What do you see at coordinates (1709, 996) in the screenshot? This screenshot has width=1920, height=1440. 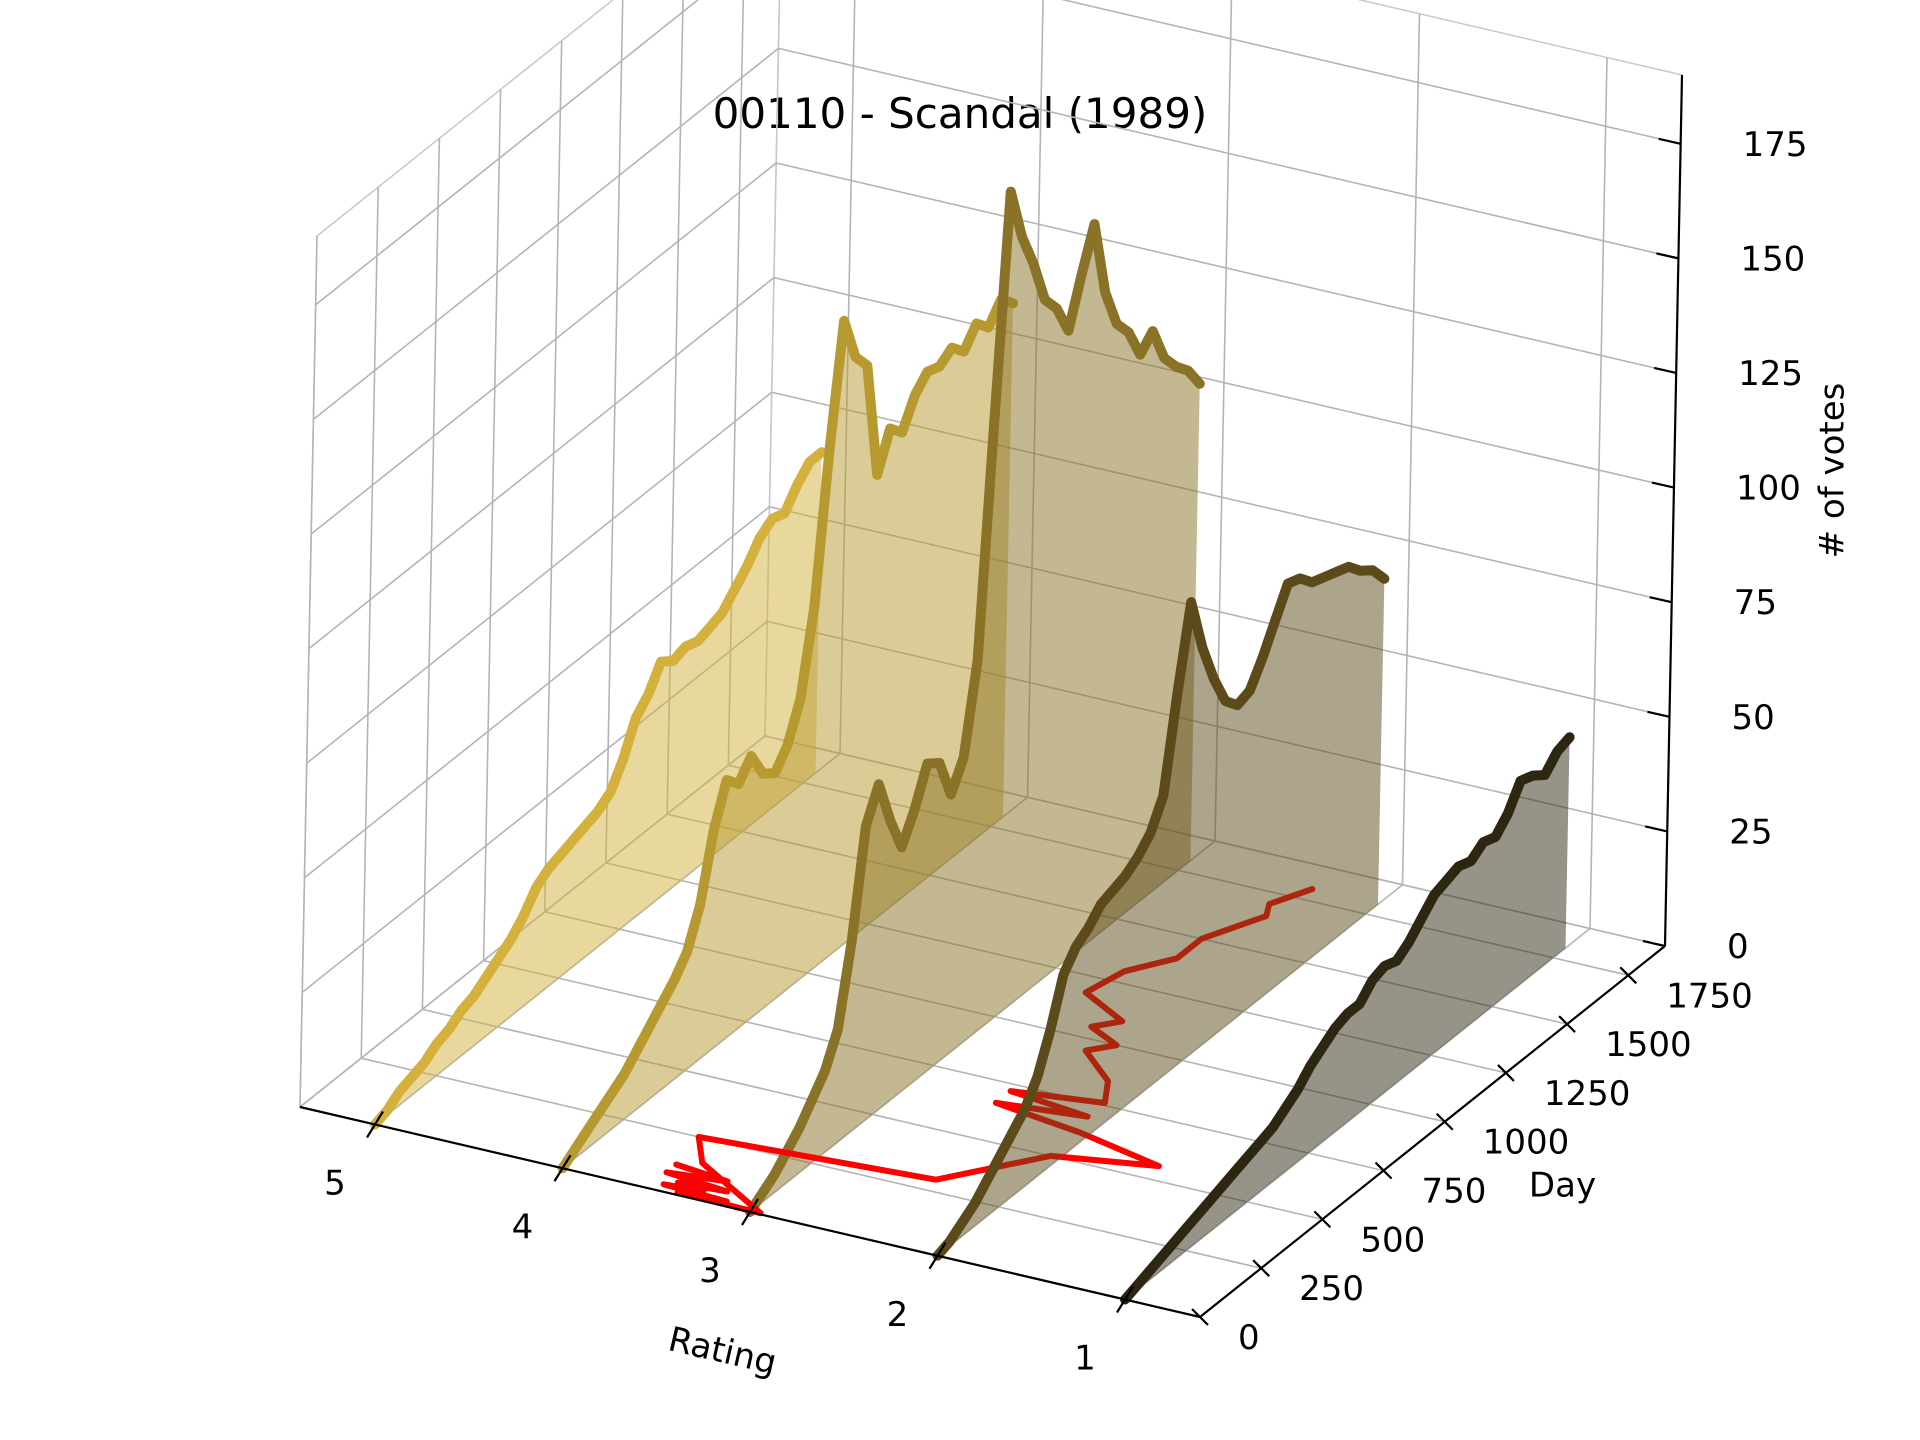 I see `y-tick-label: 1750` at bounding box center [1709, 996].